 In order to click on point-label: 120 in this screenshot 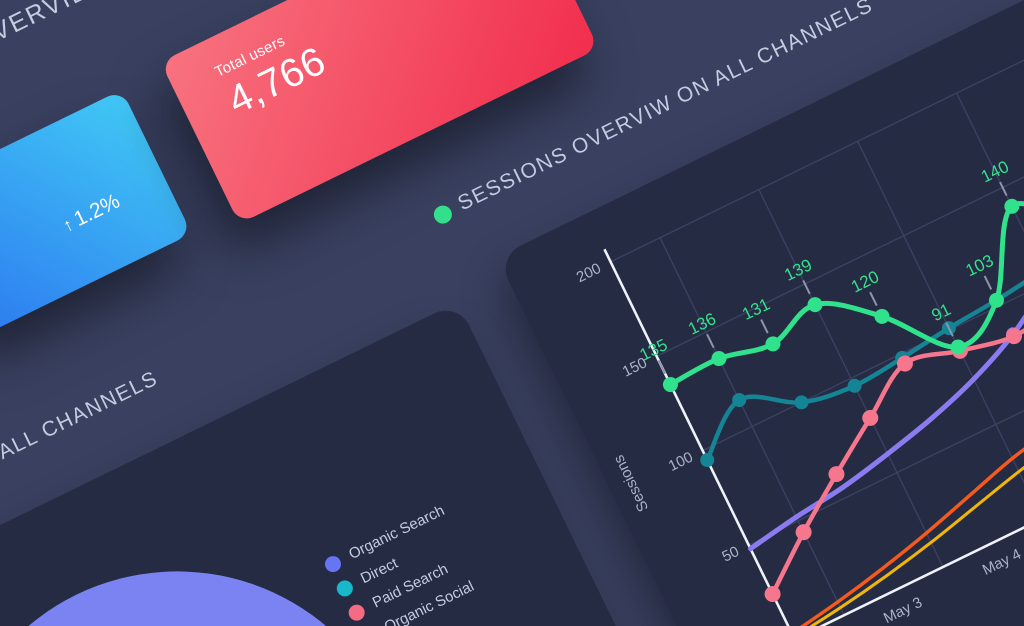, I will do `click(865, 282)`.